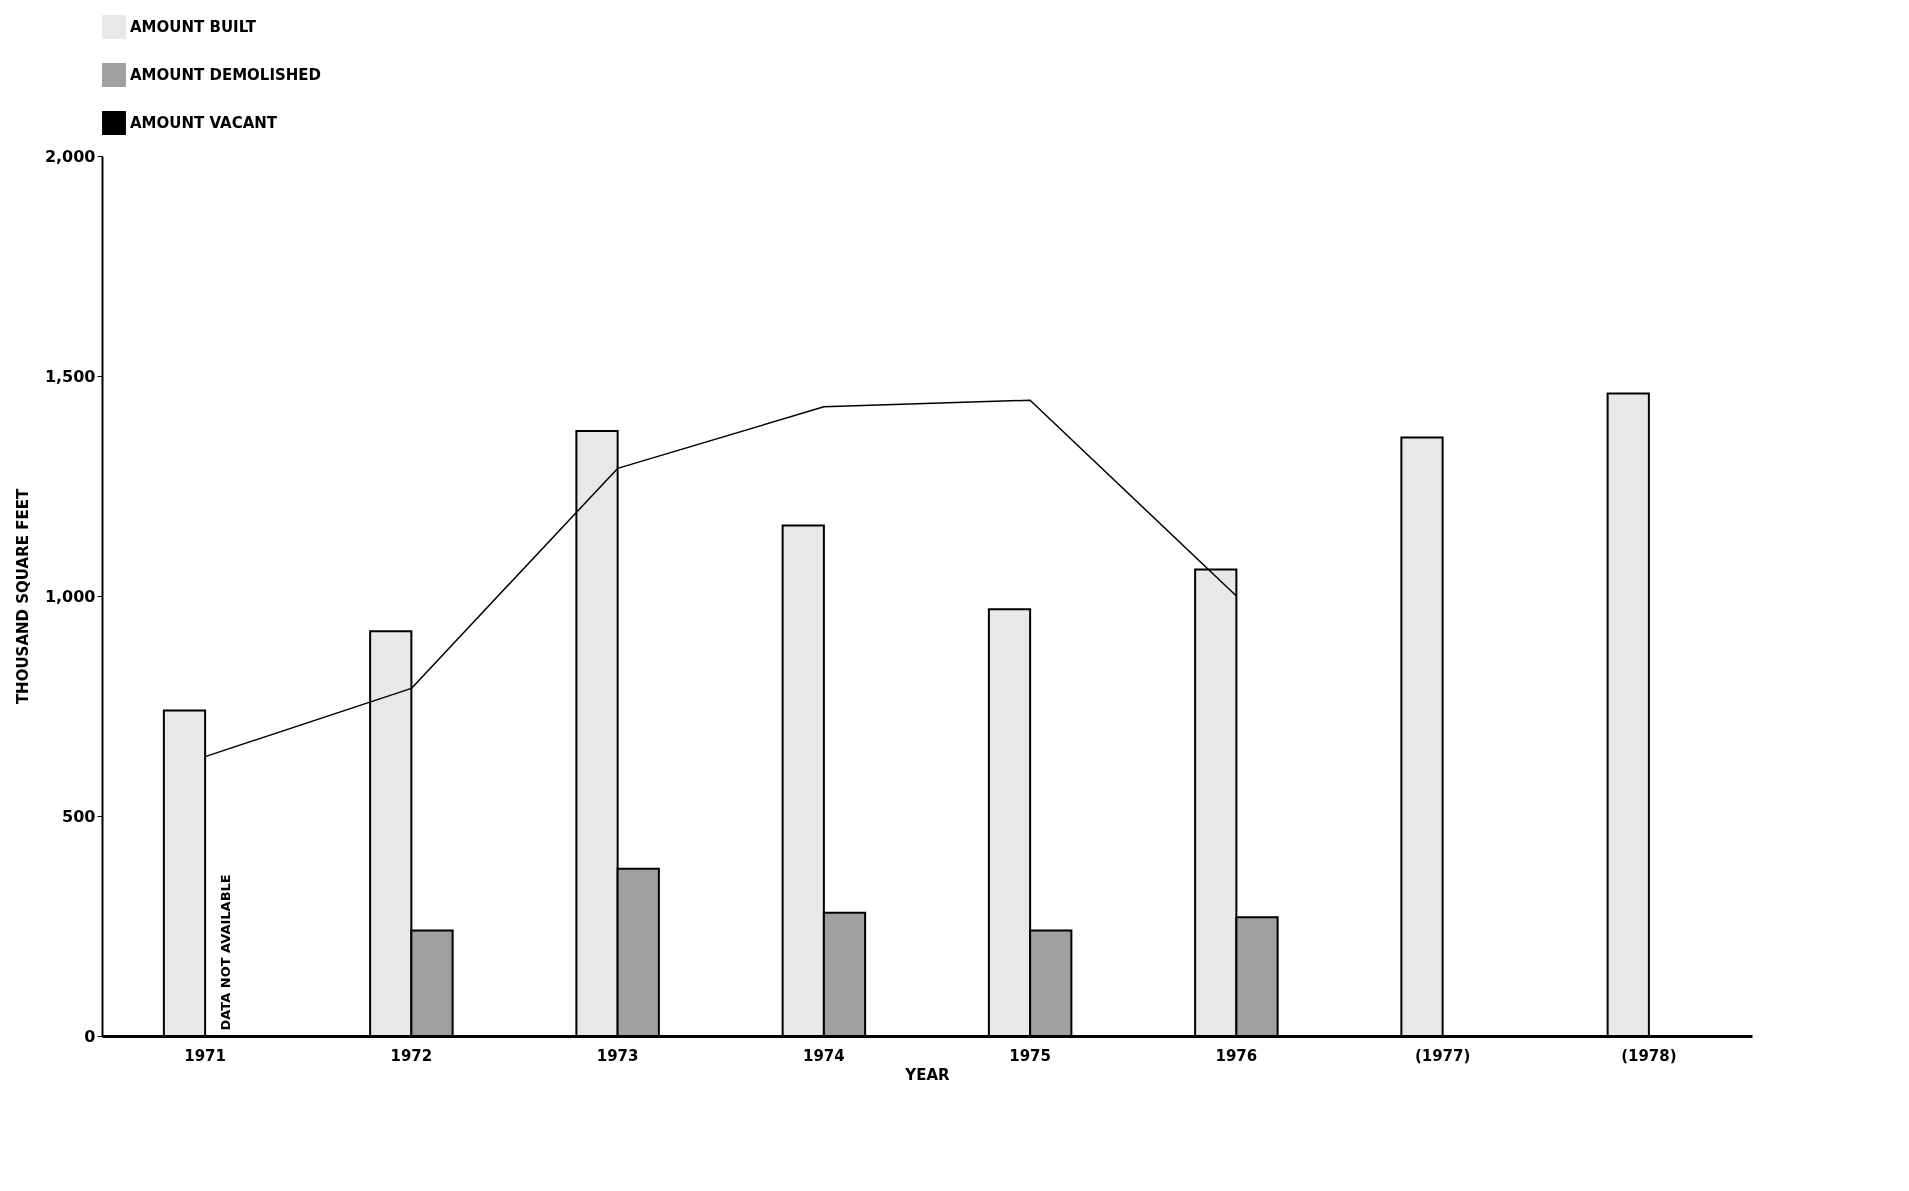 This screenshot has height=1191, width=1909. What do you see at coordinates (1236, 1055) in the screenshot?
I see `x-tick-label: 1976` at bounding box center [1236, 1055].